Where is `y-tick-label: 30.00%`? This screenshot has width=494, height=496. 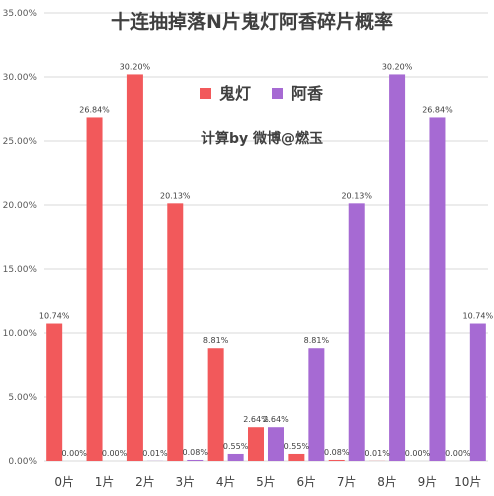 y-tick-label: 30.00% is located at coordinates (20, 78).